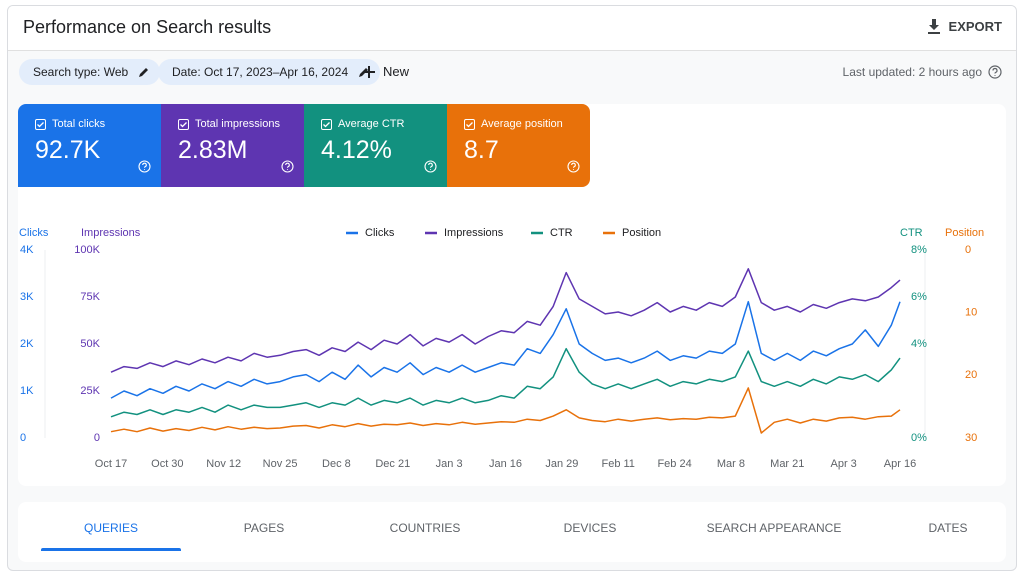 The image size is (1024, 576). I want to click on metric-header: Total clicks, so click(98, 124).